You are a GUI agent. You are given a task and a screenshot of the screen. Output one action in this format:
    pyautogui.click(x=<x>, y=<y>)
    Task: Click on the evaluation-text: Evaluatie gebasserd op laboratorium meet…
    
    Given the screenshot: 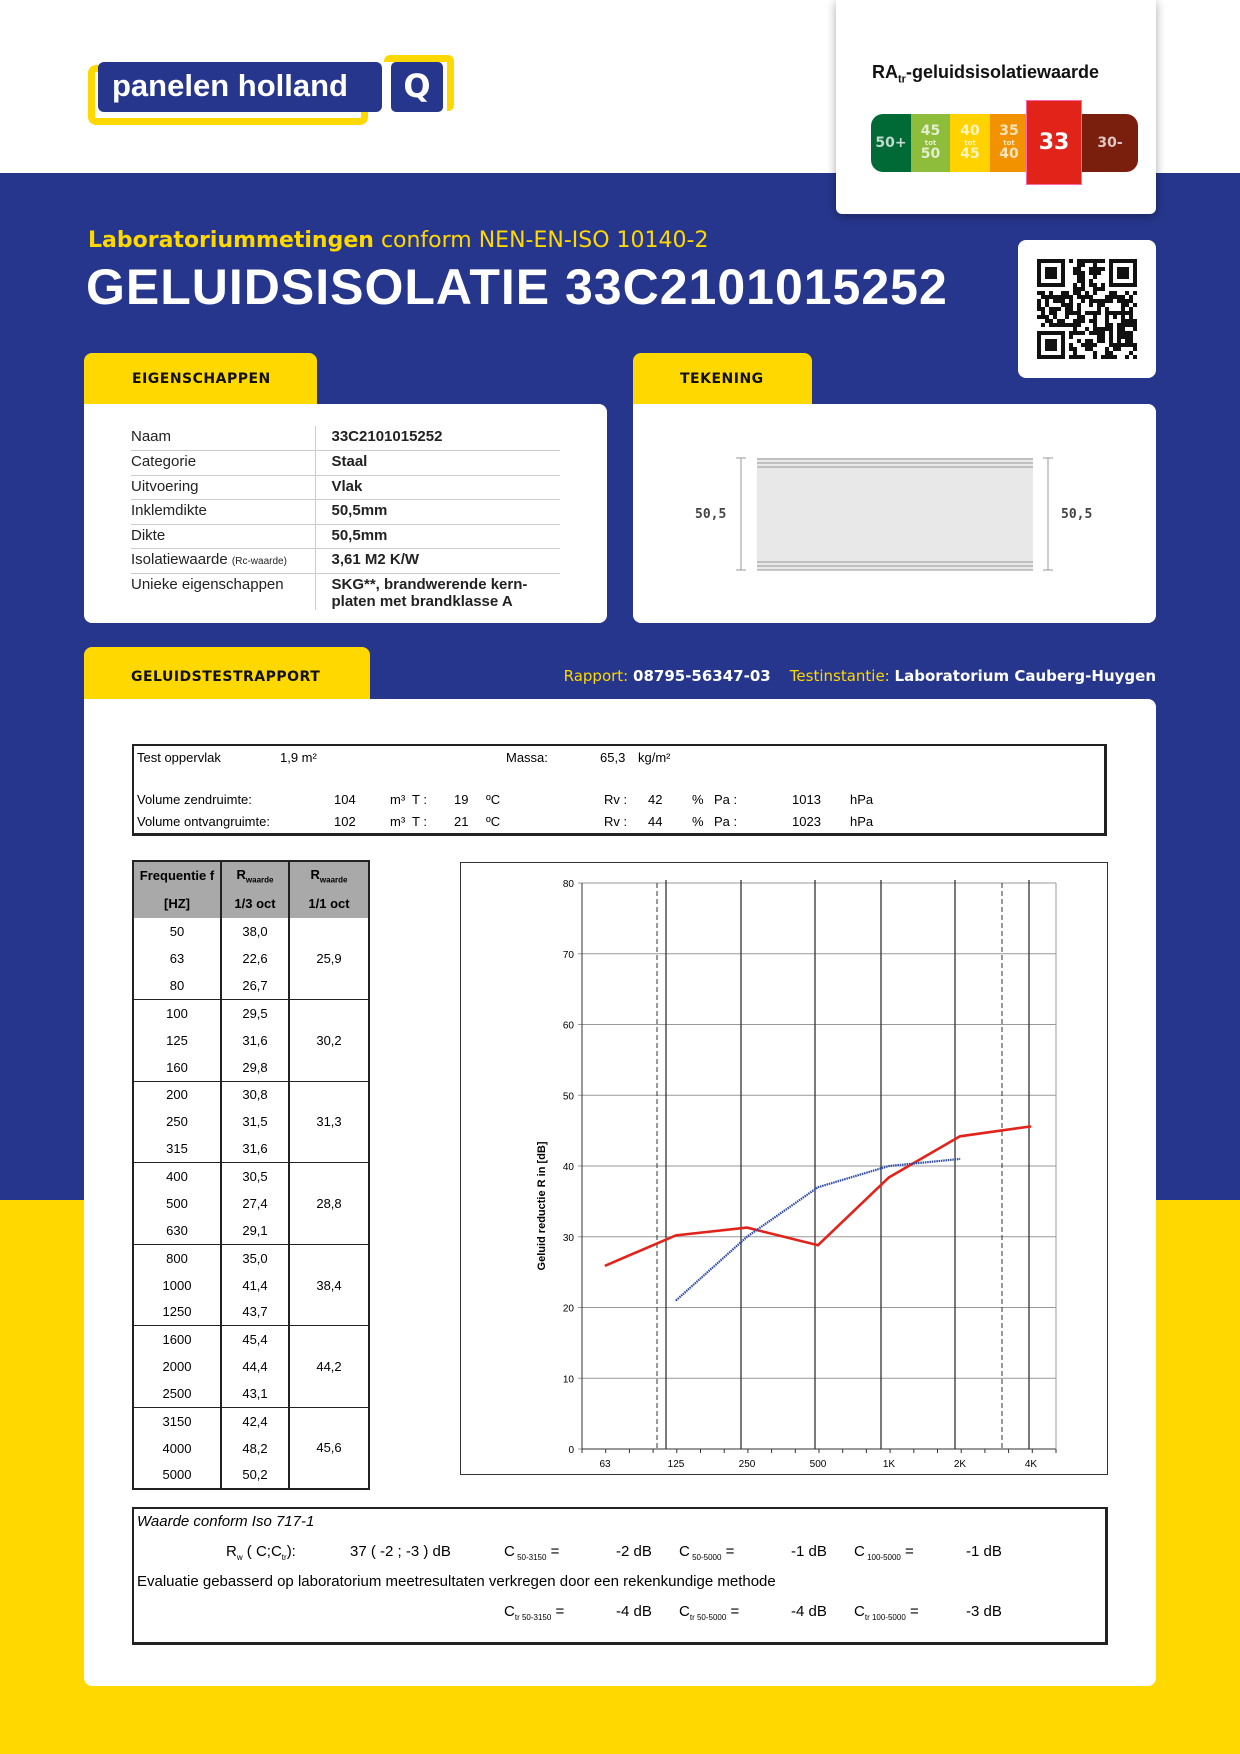 What is the action you would take?
    pyautogui.click(x=456, y=1581)
    